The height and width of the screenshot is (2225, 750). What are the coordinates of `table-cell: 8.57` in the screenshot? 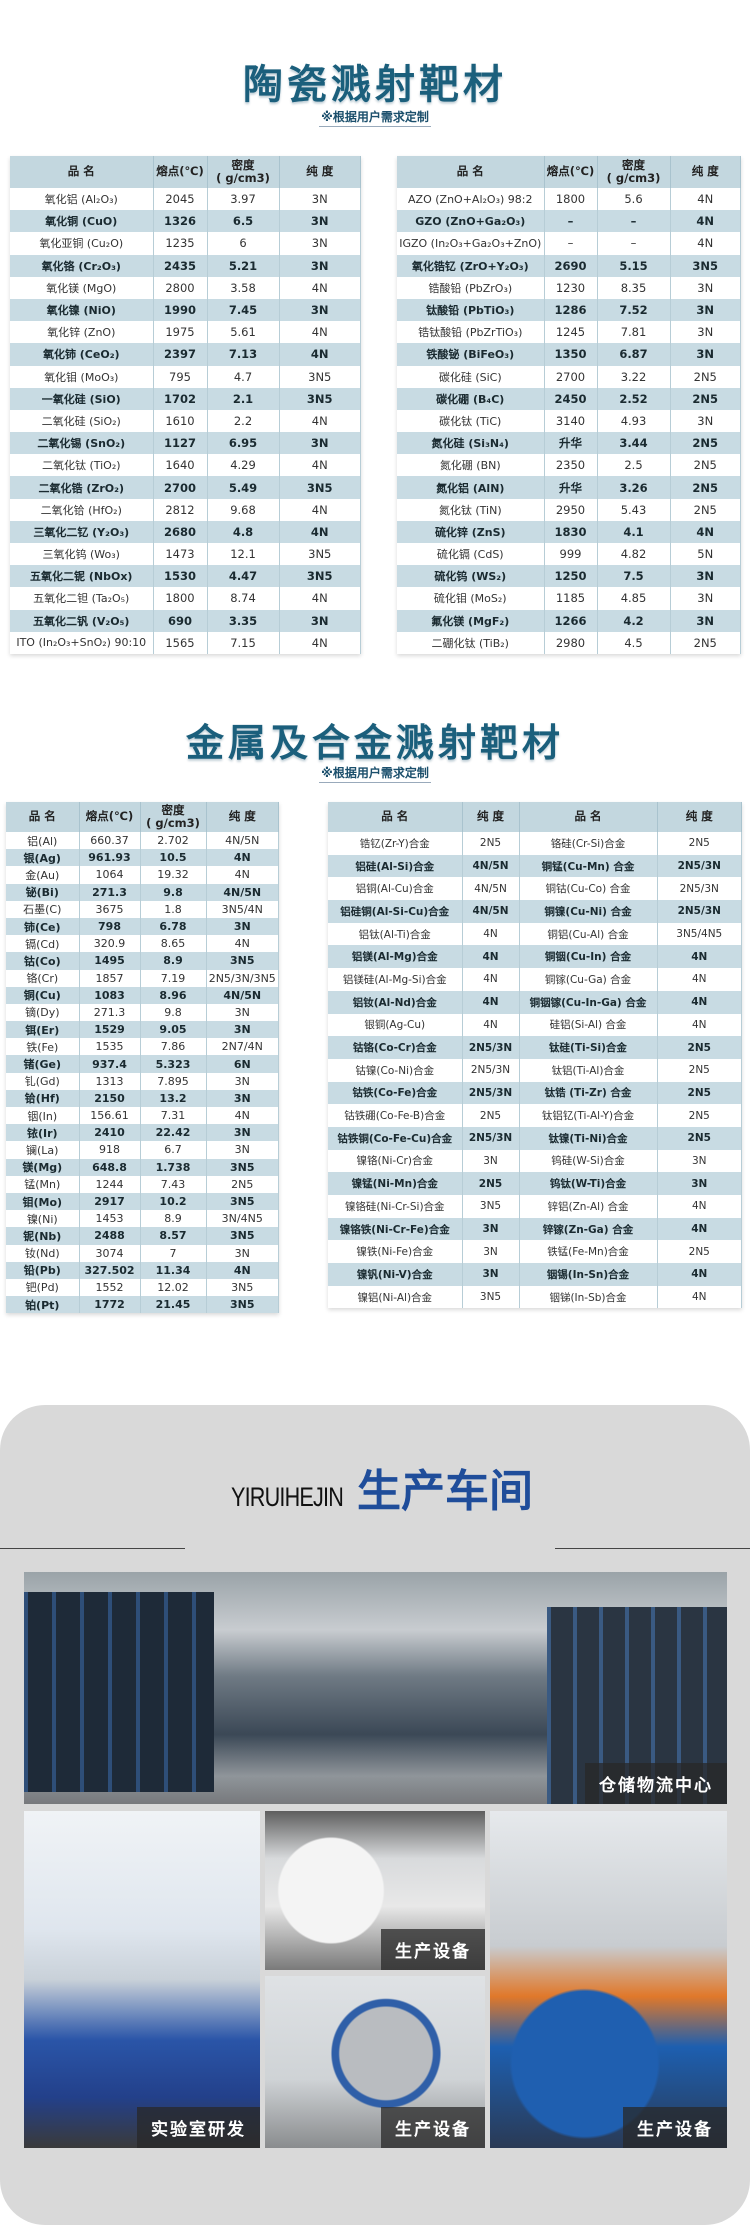 It's located at (173, 1236).